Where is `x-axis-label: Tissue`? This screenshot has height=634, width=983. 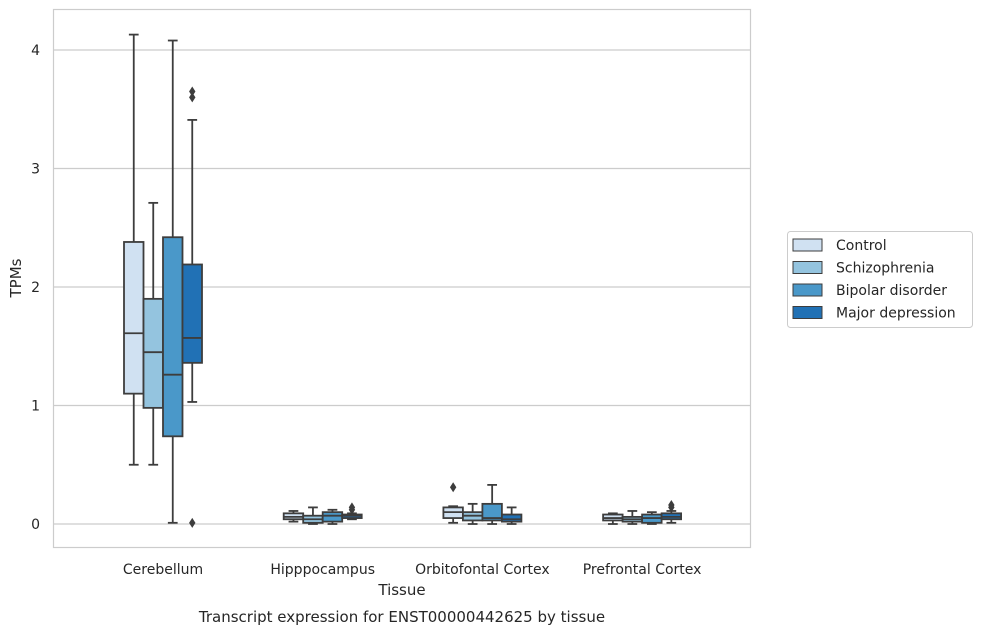 x-axis-label: Tissue is located at coordinates (401, 590).